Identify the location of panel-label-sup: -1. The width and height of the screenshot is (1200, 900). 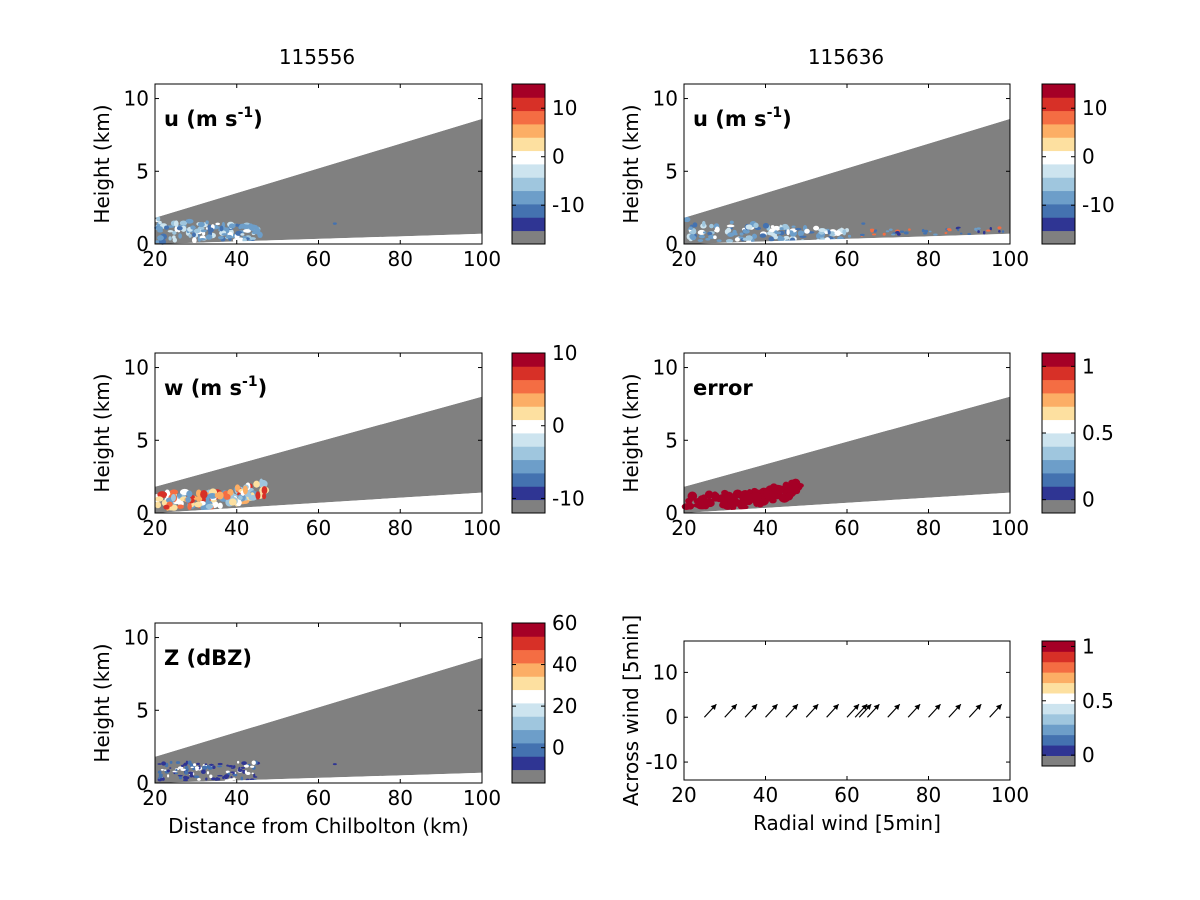
(775, 113).